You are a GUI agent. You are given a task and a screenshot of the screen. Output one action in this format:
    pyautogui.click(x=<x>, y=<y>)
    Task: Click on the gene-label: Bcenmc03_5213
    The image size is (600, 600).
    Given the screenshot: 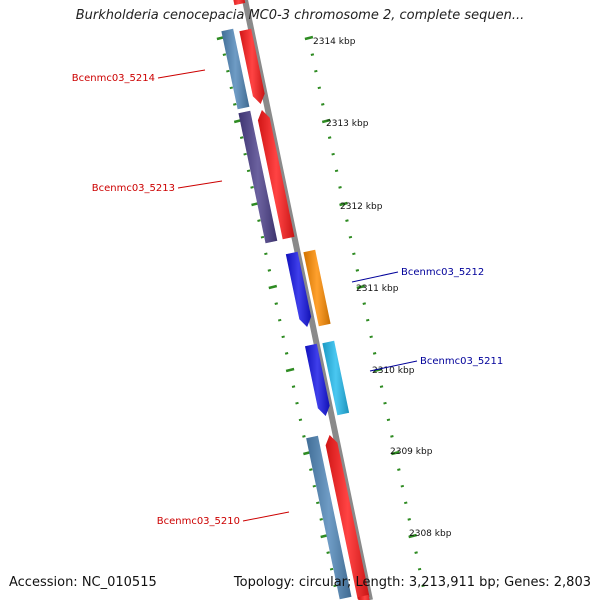 What is the action you would take?
    pyautogui.click(x=133, y=188)
    